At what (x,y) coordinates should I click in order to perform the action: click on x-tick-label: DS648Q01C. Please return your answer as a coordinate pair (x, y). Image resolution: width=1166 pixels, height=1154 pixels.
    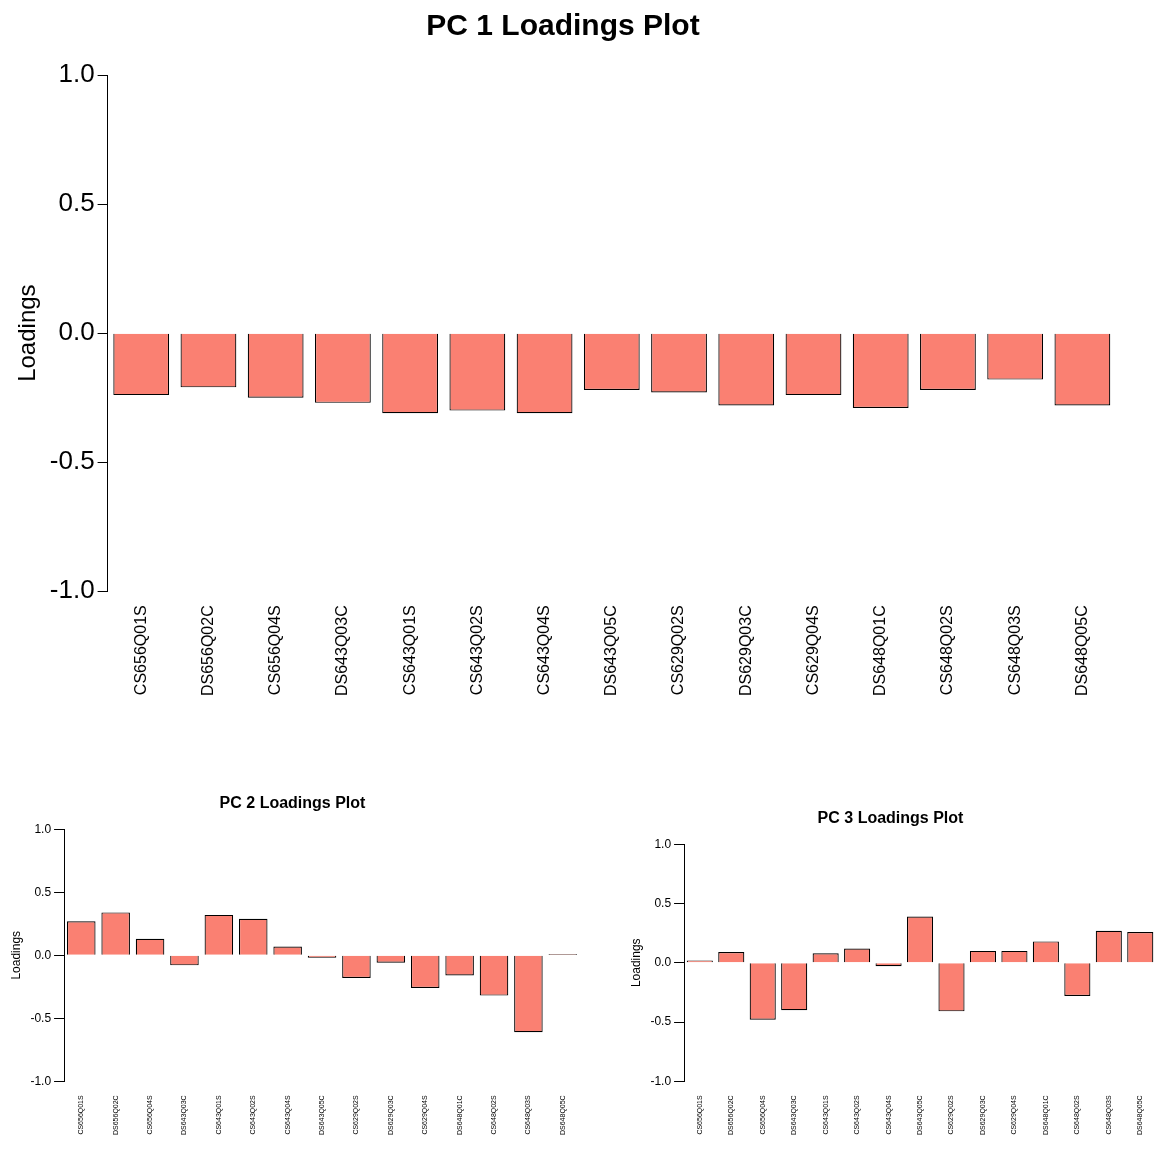
    Looking at the image, I should click on (880, 650).